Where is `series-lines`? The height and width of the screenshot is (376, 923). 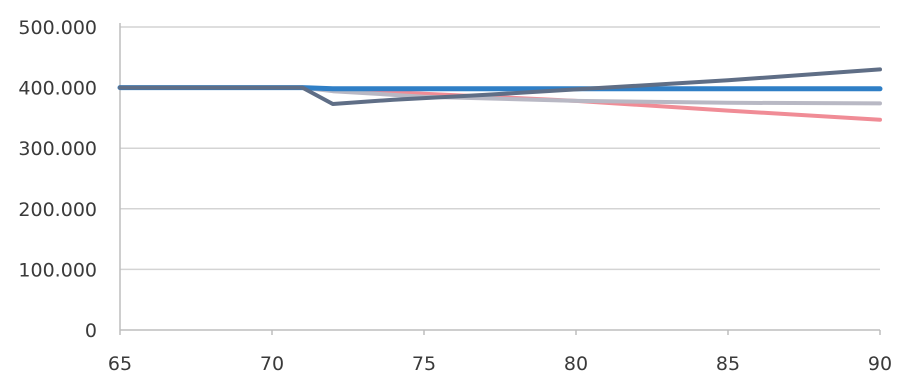 series-lines is located at coordinates (500, 94).